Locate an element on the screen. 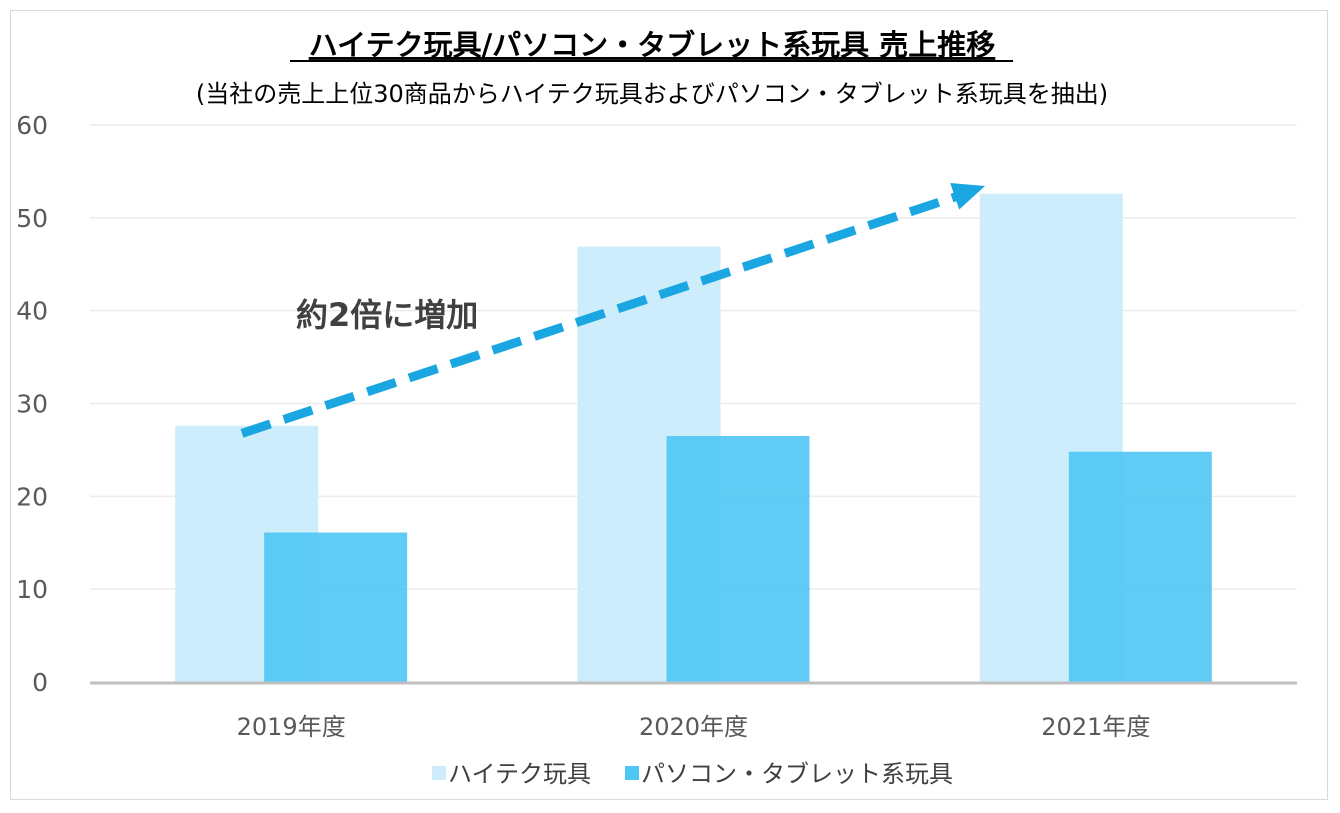  legend-label: パソコン・タブレット系玩具 is located at coordinates (797, 774).